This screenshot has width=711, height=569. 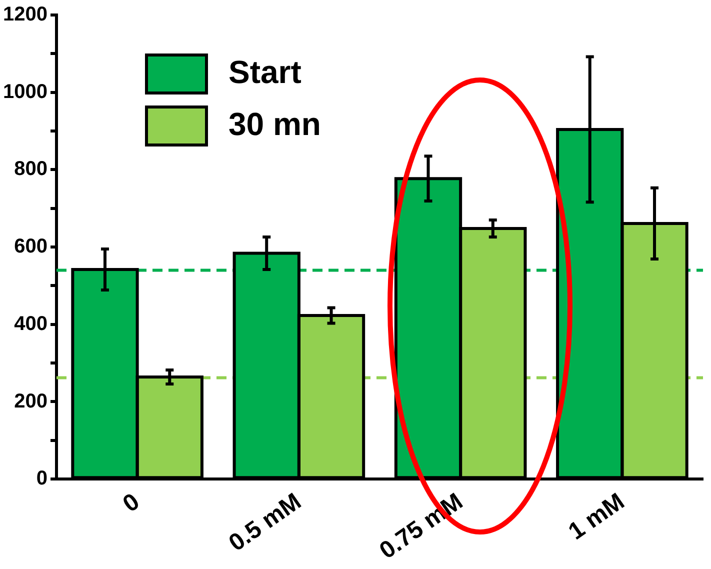 What do you see at coordinates (274, 124) in the screenshot?
I see `legend-label: 30 mn` at bounding box center [274, 124].